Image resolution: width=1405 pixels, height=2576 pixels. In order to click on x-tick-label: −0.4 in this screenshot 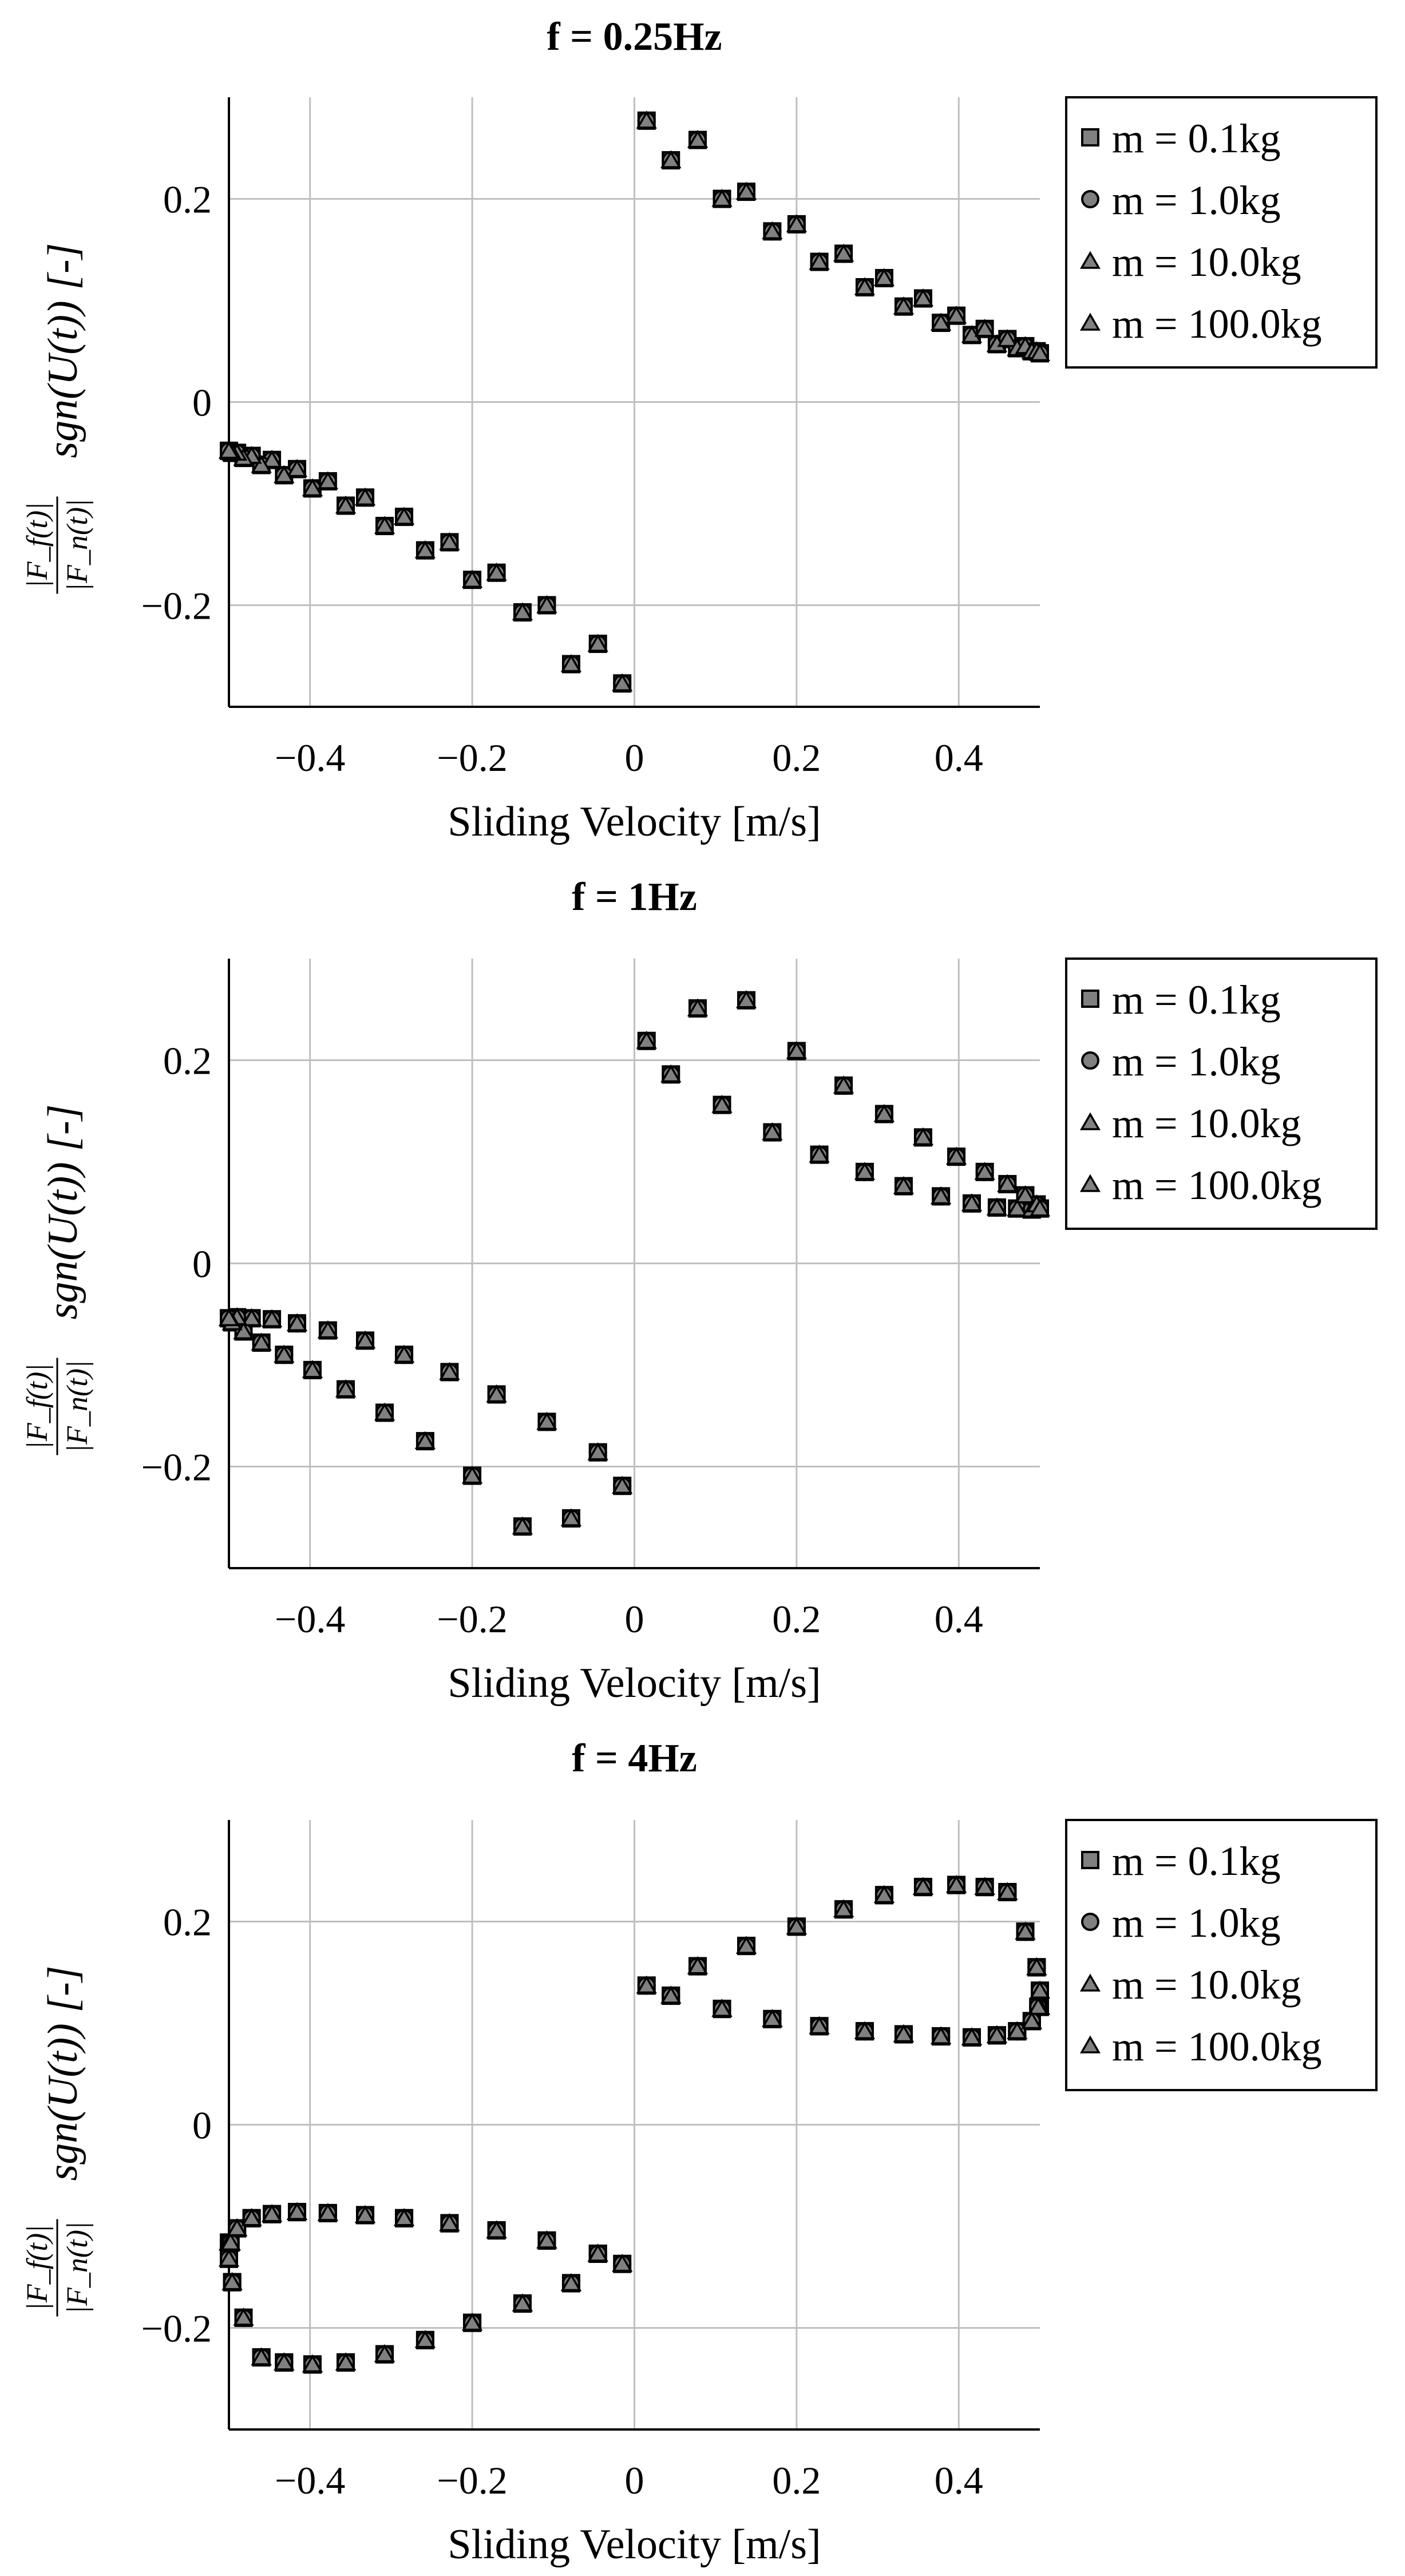, I will do `click(310, 1619)`.